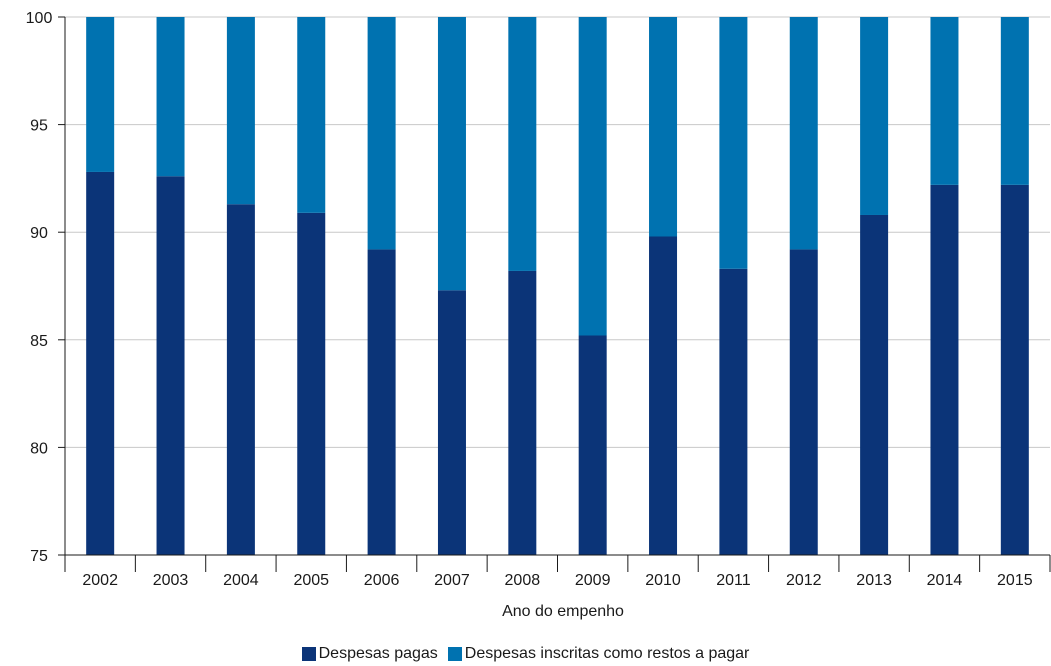 The image size is (1051, 666). Describe the element at coordinates (311, 580) in the screenshot. I see `x-tick-label-2005: 2005` at that location.